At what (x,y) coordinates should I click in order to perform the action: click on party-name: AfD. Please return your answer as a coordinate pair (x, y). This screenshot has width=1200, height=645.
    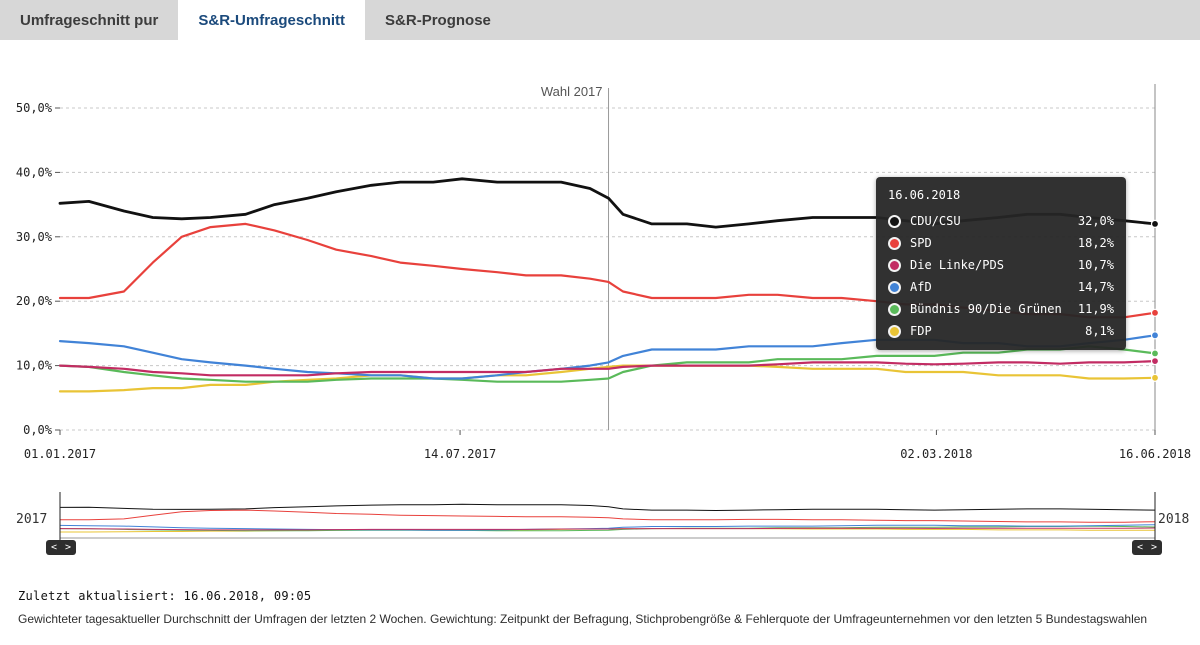
    Looking at the image, I should click on (921, 287).